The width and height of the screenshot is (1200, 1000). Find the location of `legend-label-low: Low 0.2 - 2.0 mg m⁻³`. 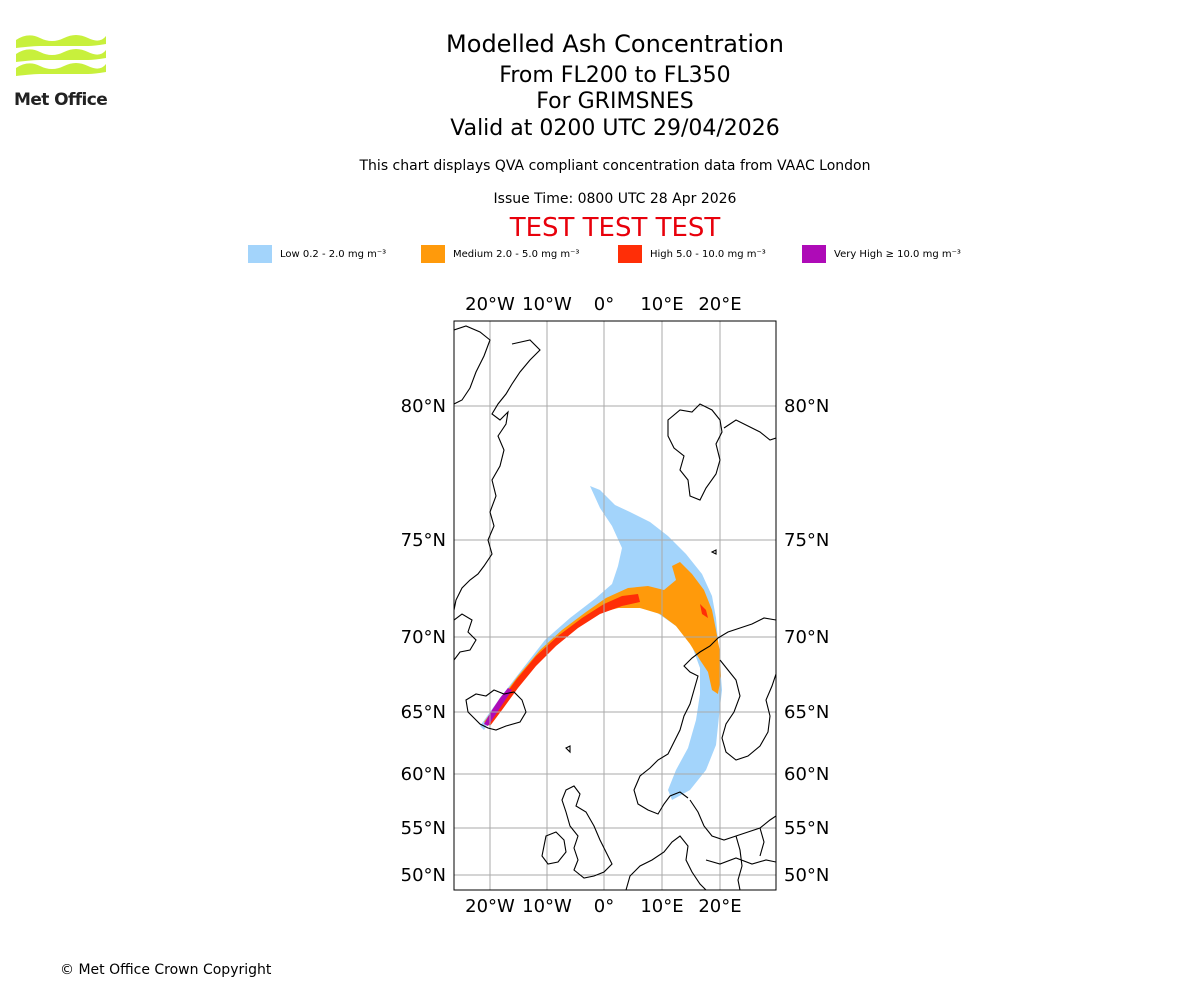

legend-label-low: Low 0.2 - 2.0 mg m⁻³ is located at coordinates (333, 254).